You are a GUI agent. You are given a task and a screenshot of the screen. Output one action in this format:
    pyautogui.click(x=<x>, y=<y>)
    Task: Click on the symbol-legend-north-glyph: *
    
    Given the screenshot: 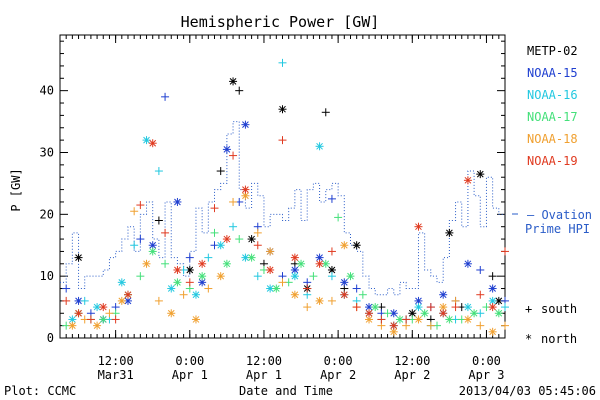 What is the action you would take?
    pyautogui.click(x=528, y=339)
    